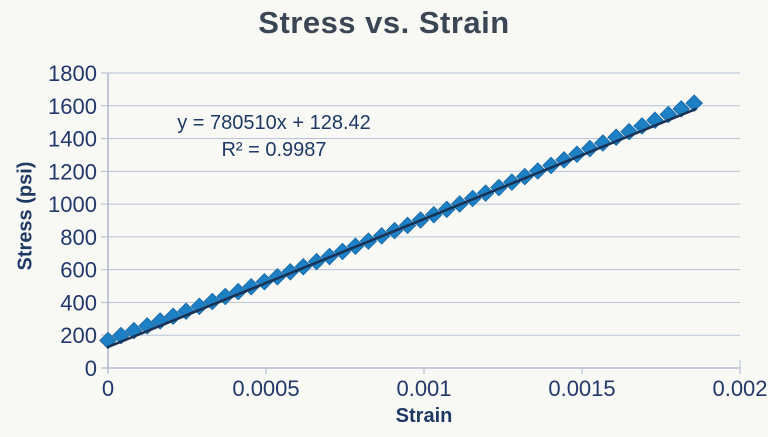 The image size is (768, 437). Describe the element at coordinates (274, 150) in the screenshot. I see `r-squared-value: R² = 0.9987` at that location.